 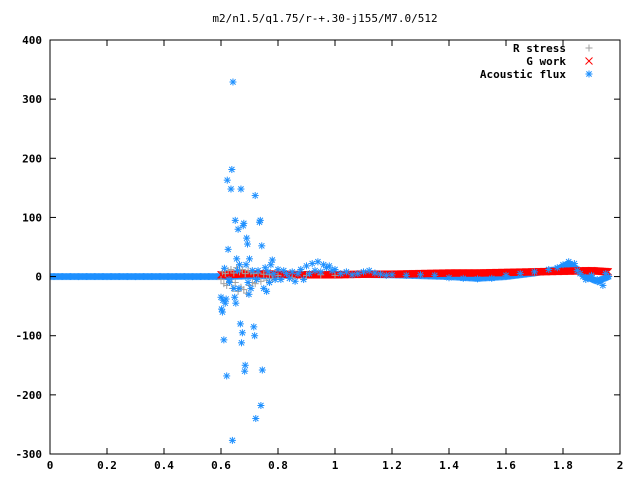 What do you see at coordinates (523, 74) in the screenshot?
I see `legend-label: Acoustic flux` at bounding box center [523, 74].